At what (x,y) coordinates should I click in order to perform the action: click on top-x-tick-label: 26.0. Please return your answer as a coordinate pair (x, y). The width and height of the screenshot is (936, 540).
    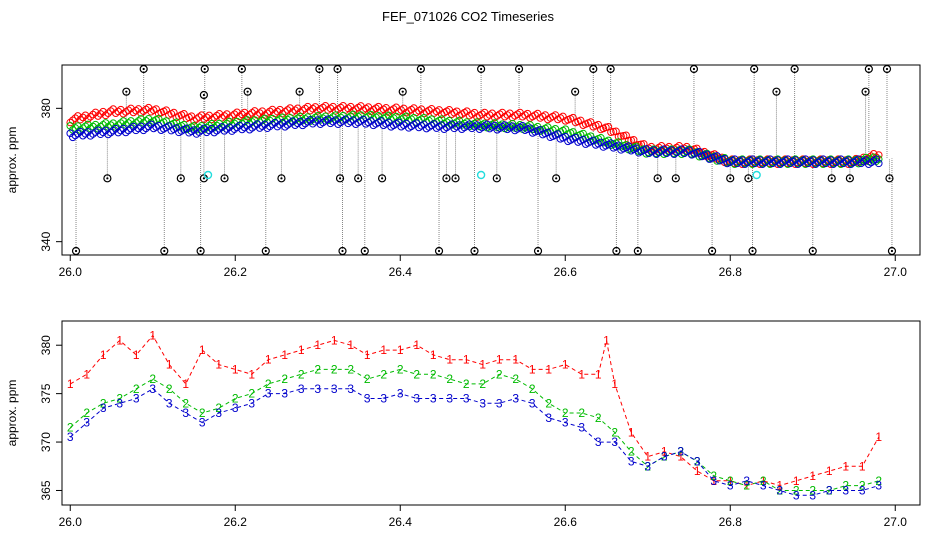
    Looking at the image, I should click on (71, 272).